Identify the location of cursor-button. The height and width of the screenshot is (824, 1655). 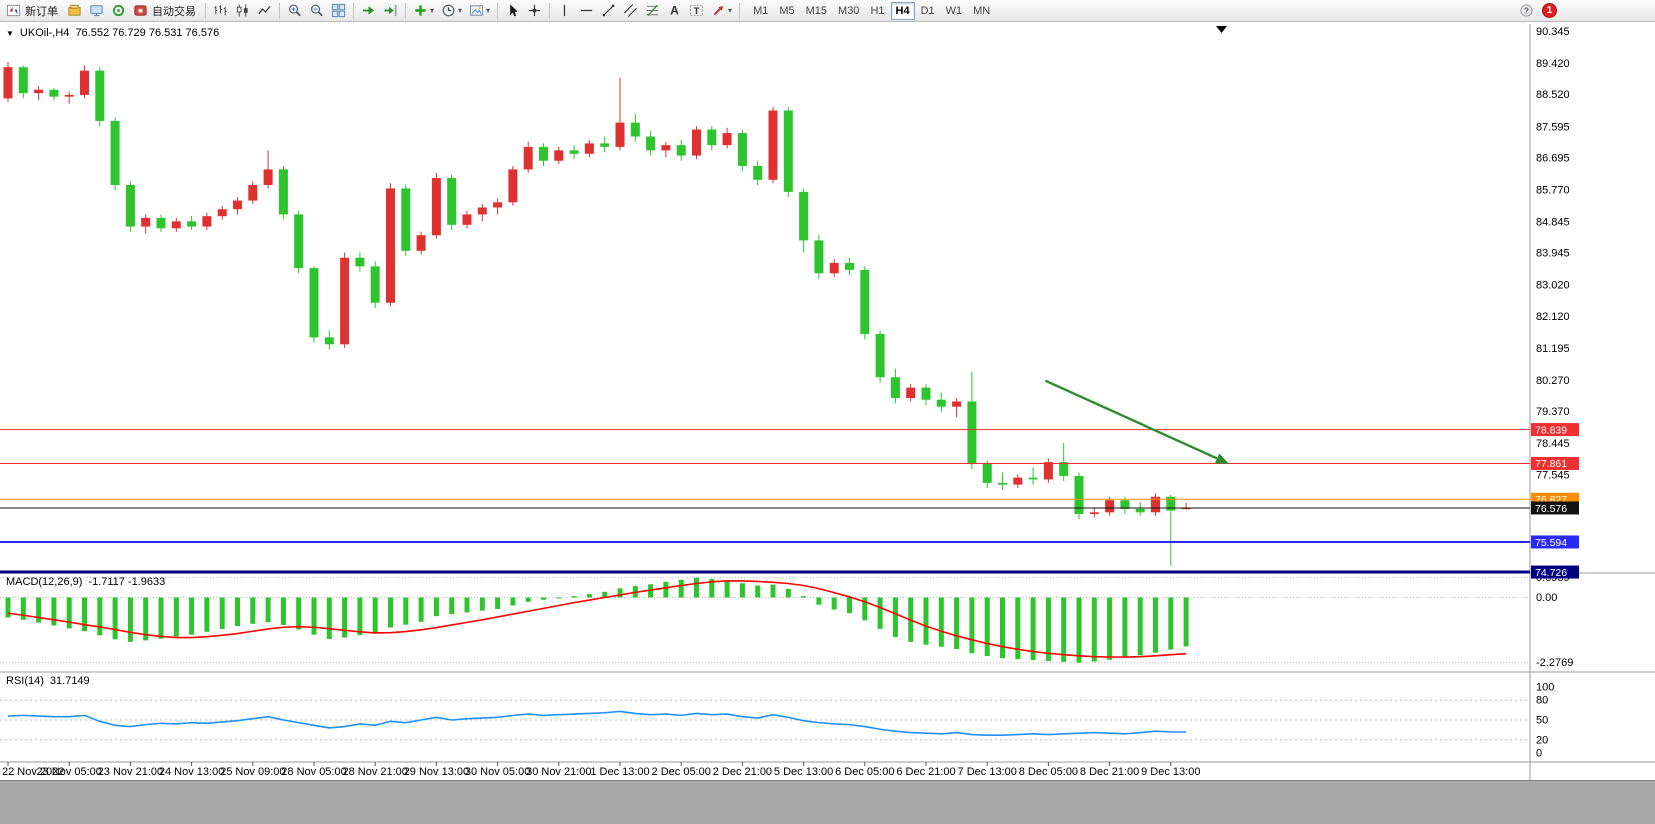
(512, 11).